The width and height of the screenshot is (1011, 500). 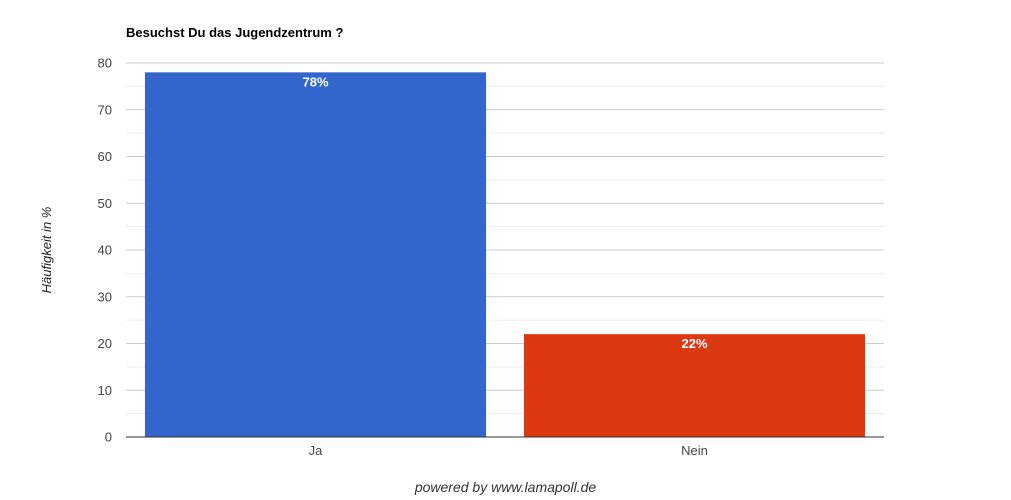 What do you see at coordinates (316, 450) in the screenshot?
I see `x-tick-label: Ja` at bounding box center [316, 450].